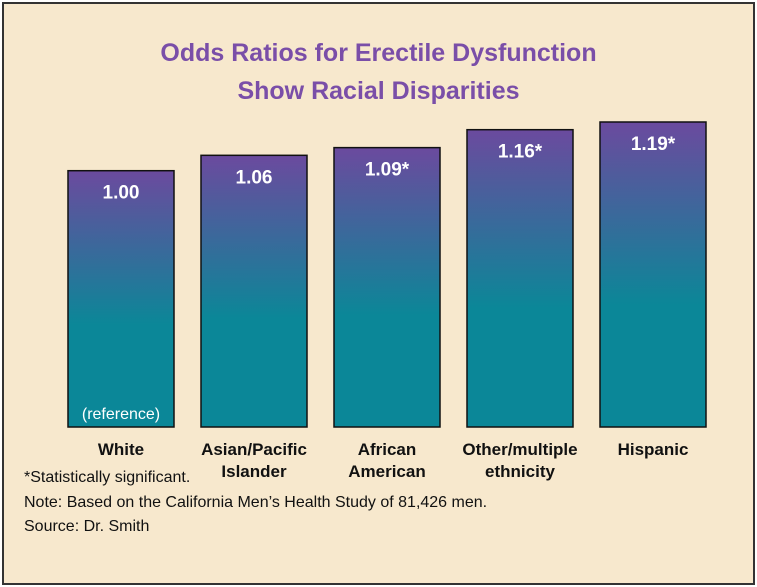  I want to click on x-tick-label: Asian/Pacific Islander, so click(254, 460).